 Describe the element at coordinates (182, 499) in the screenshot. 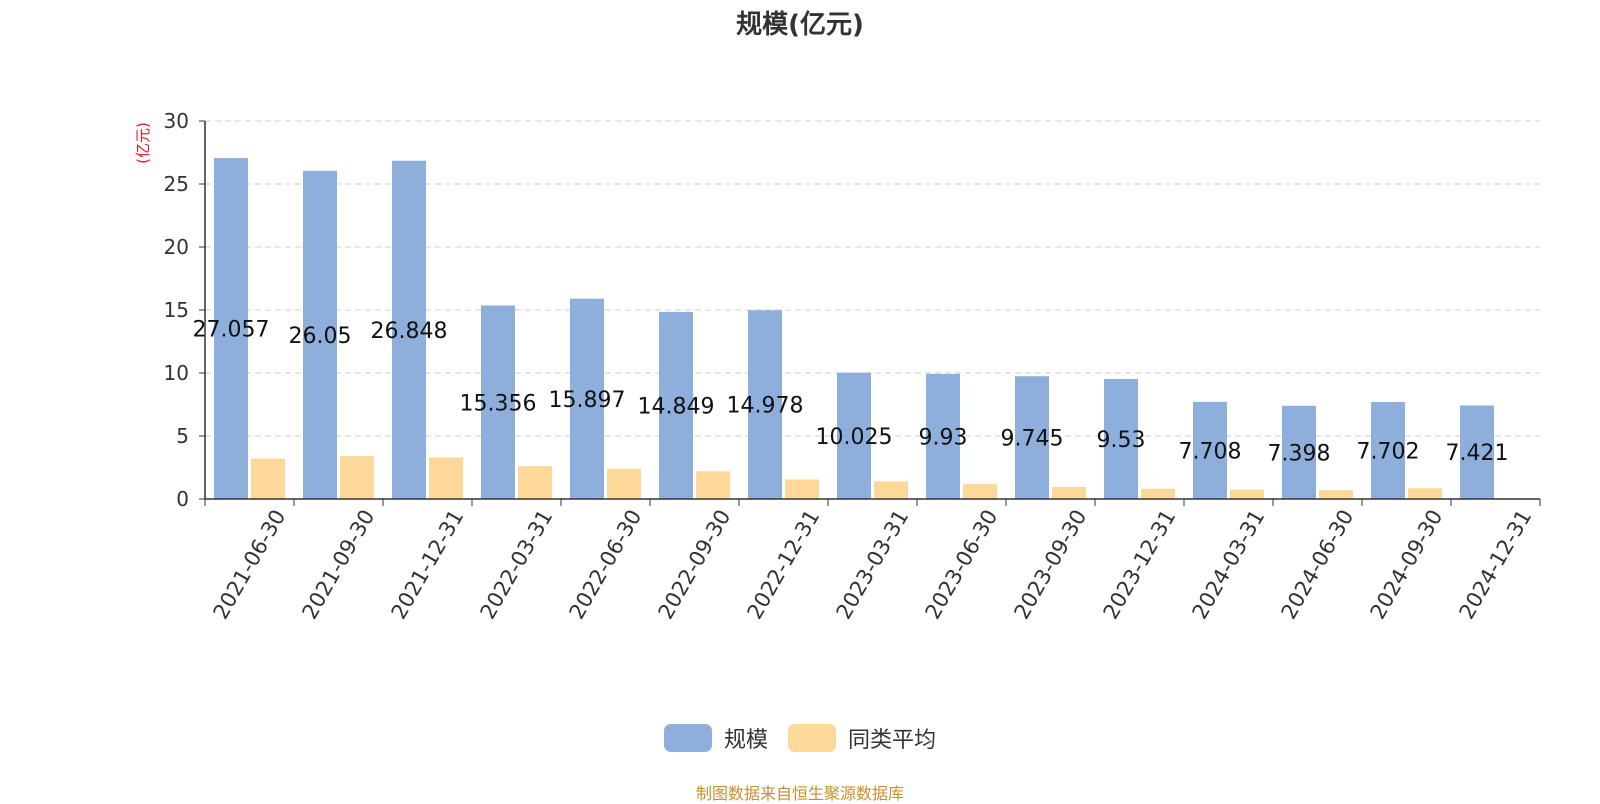

I see `y-tick-label: 0` at that location.